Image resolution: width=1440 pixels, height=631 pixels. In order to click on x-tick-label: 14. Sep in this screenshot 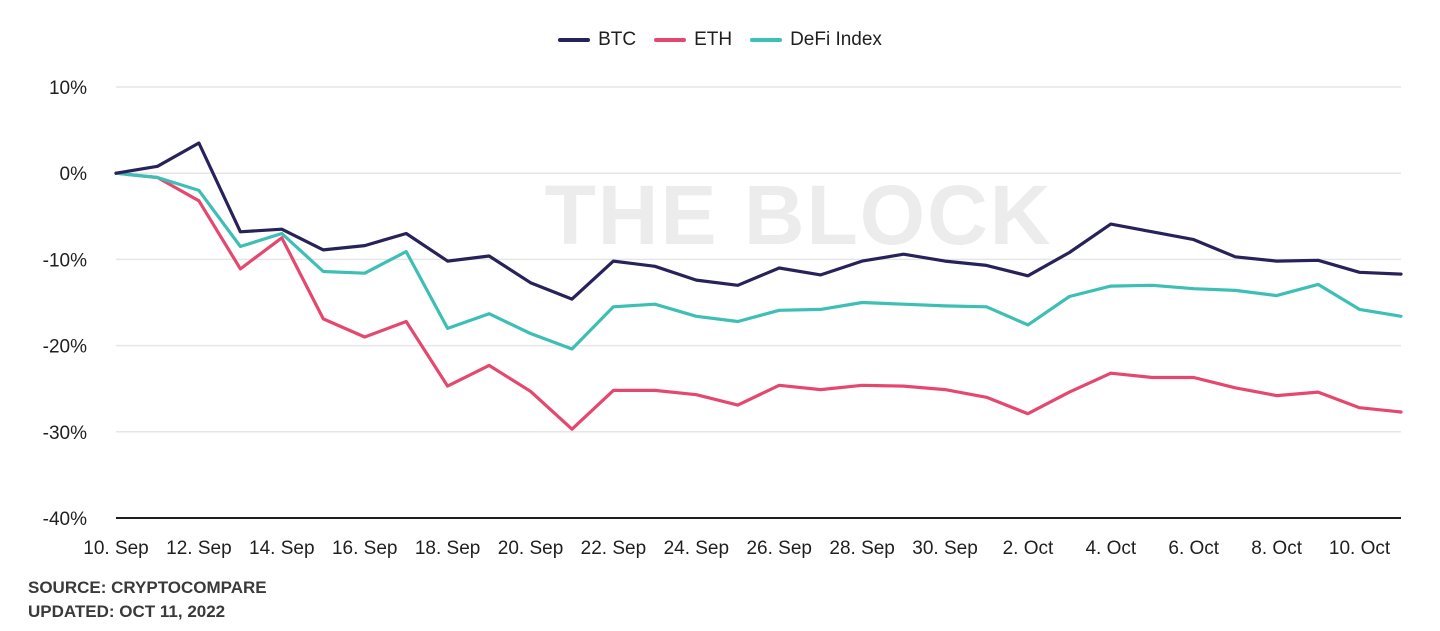, I will do `click(282, 548)`.